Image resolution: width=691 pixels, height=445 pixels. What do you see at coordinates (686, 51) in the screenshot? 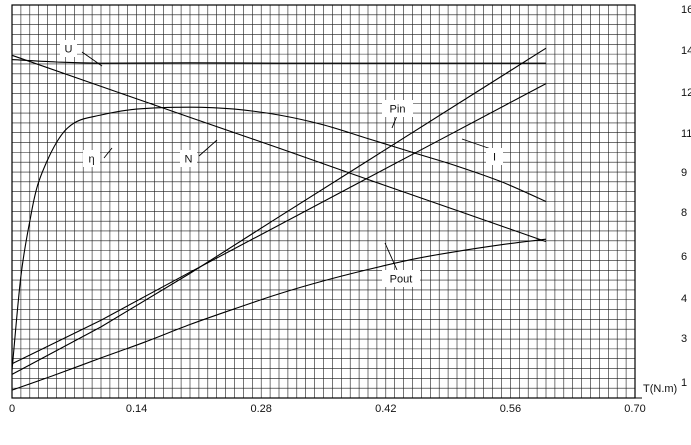
I see `y-tick-label: 14` at bounding box center [686, 51].